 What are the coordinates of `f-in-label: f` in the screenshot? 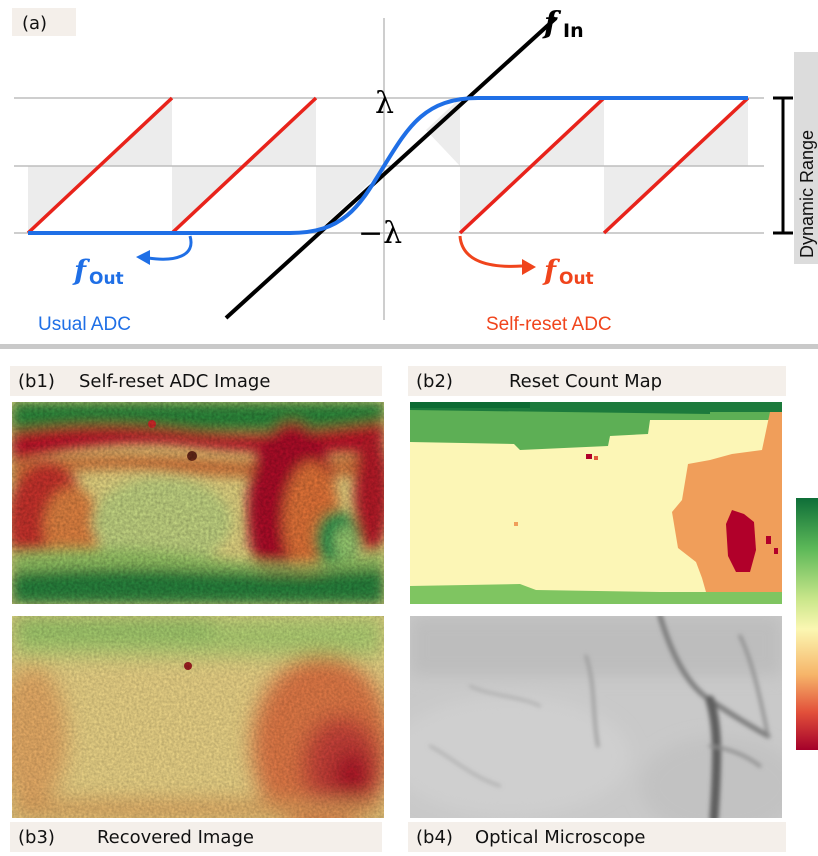 It's located at (552, 23).